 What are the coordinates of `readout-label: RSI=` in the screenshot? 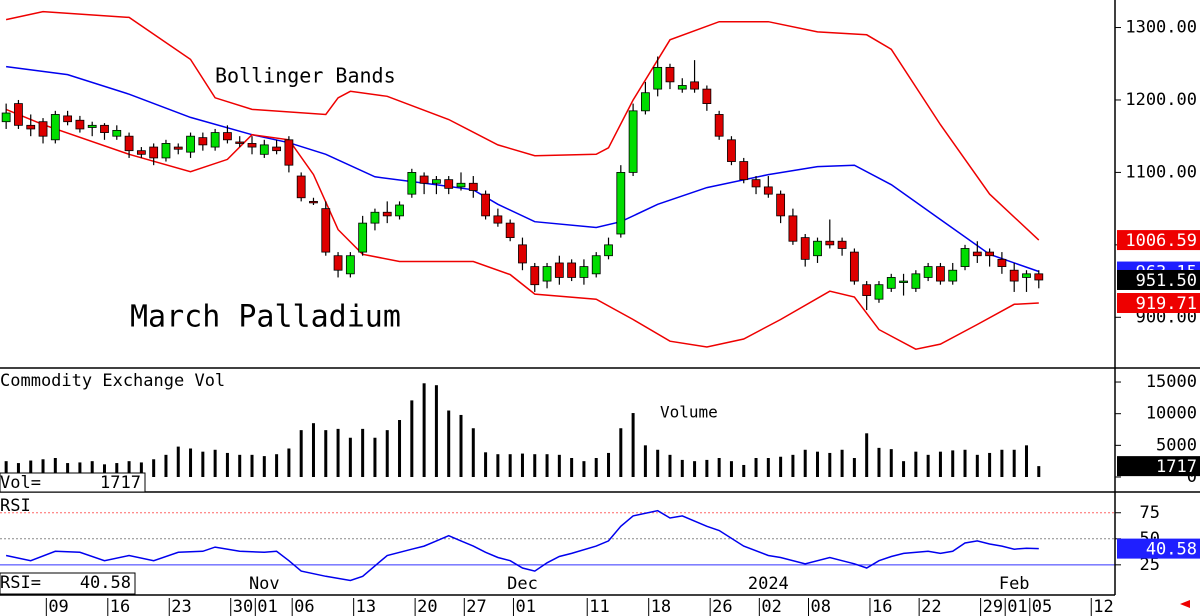 It's located at (20, 583).